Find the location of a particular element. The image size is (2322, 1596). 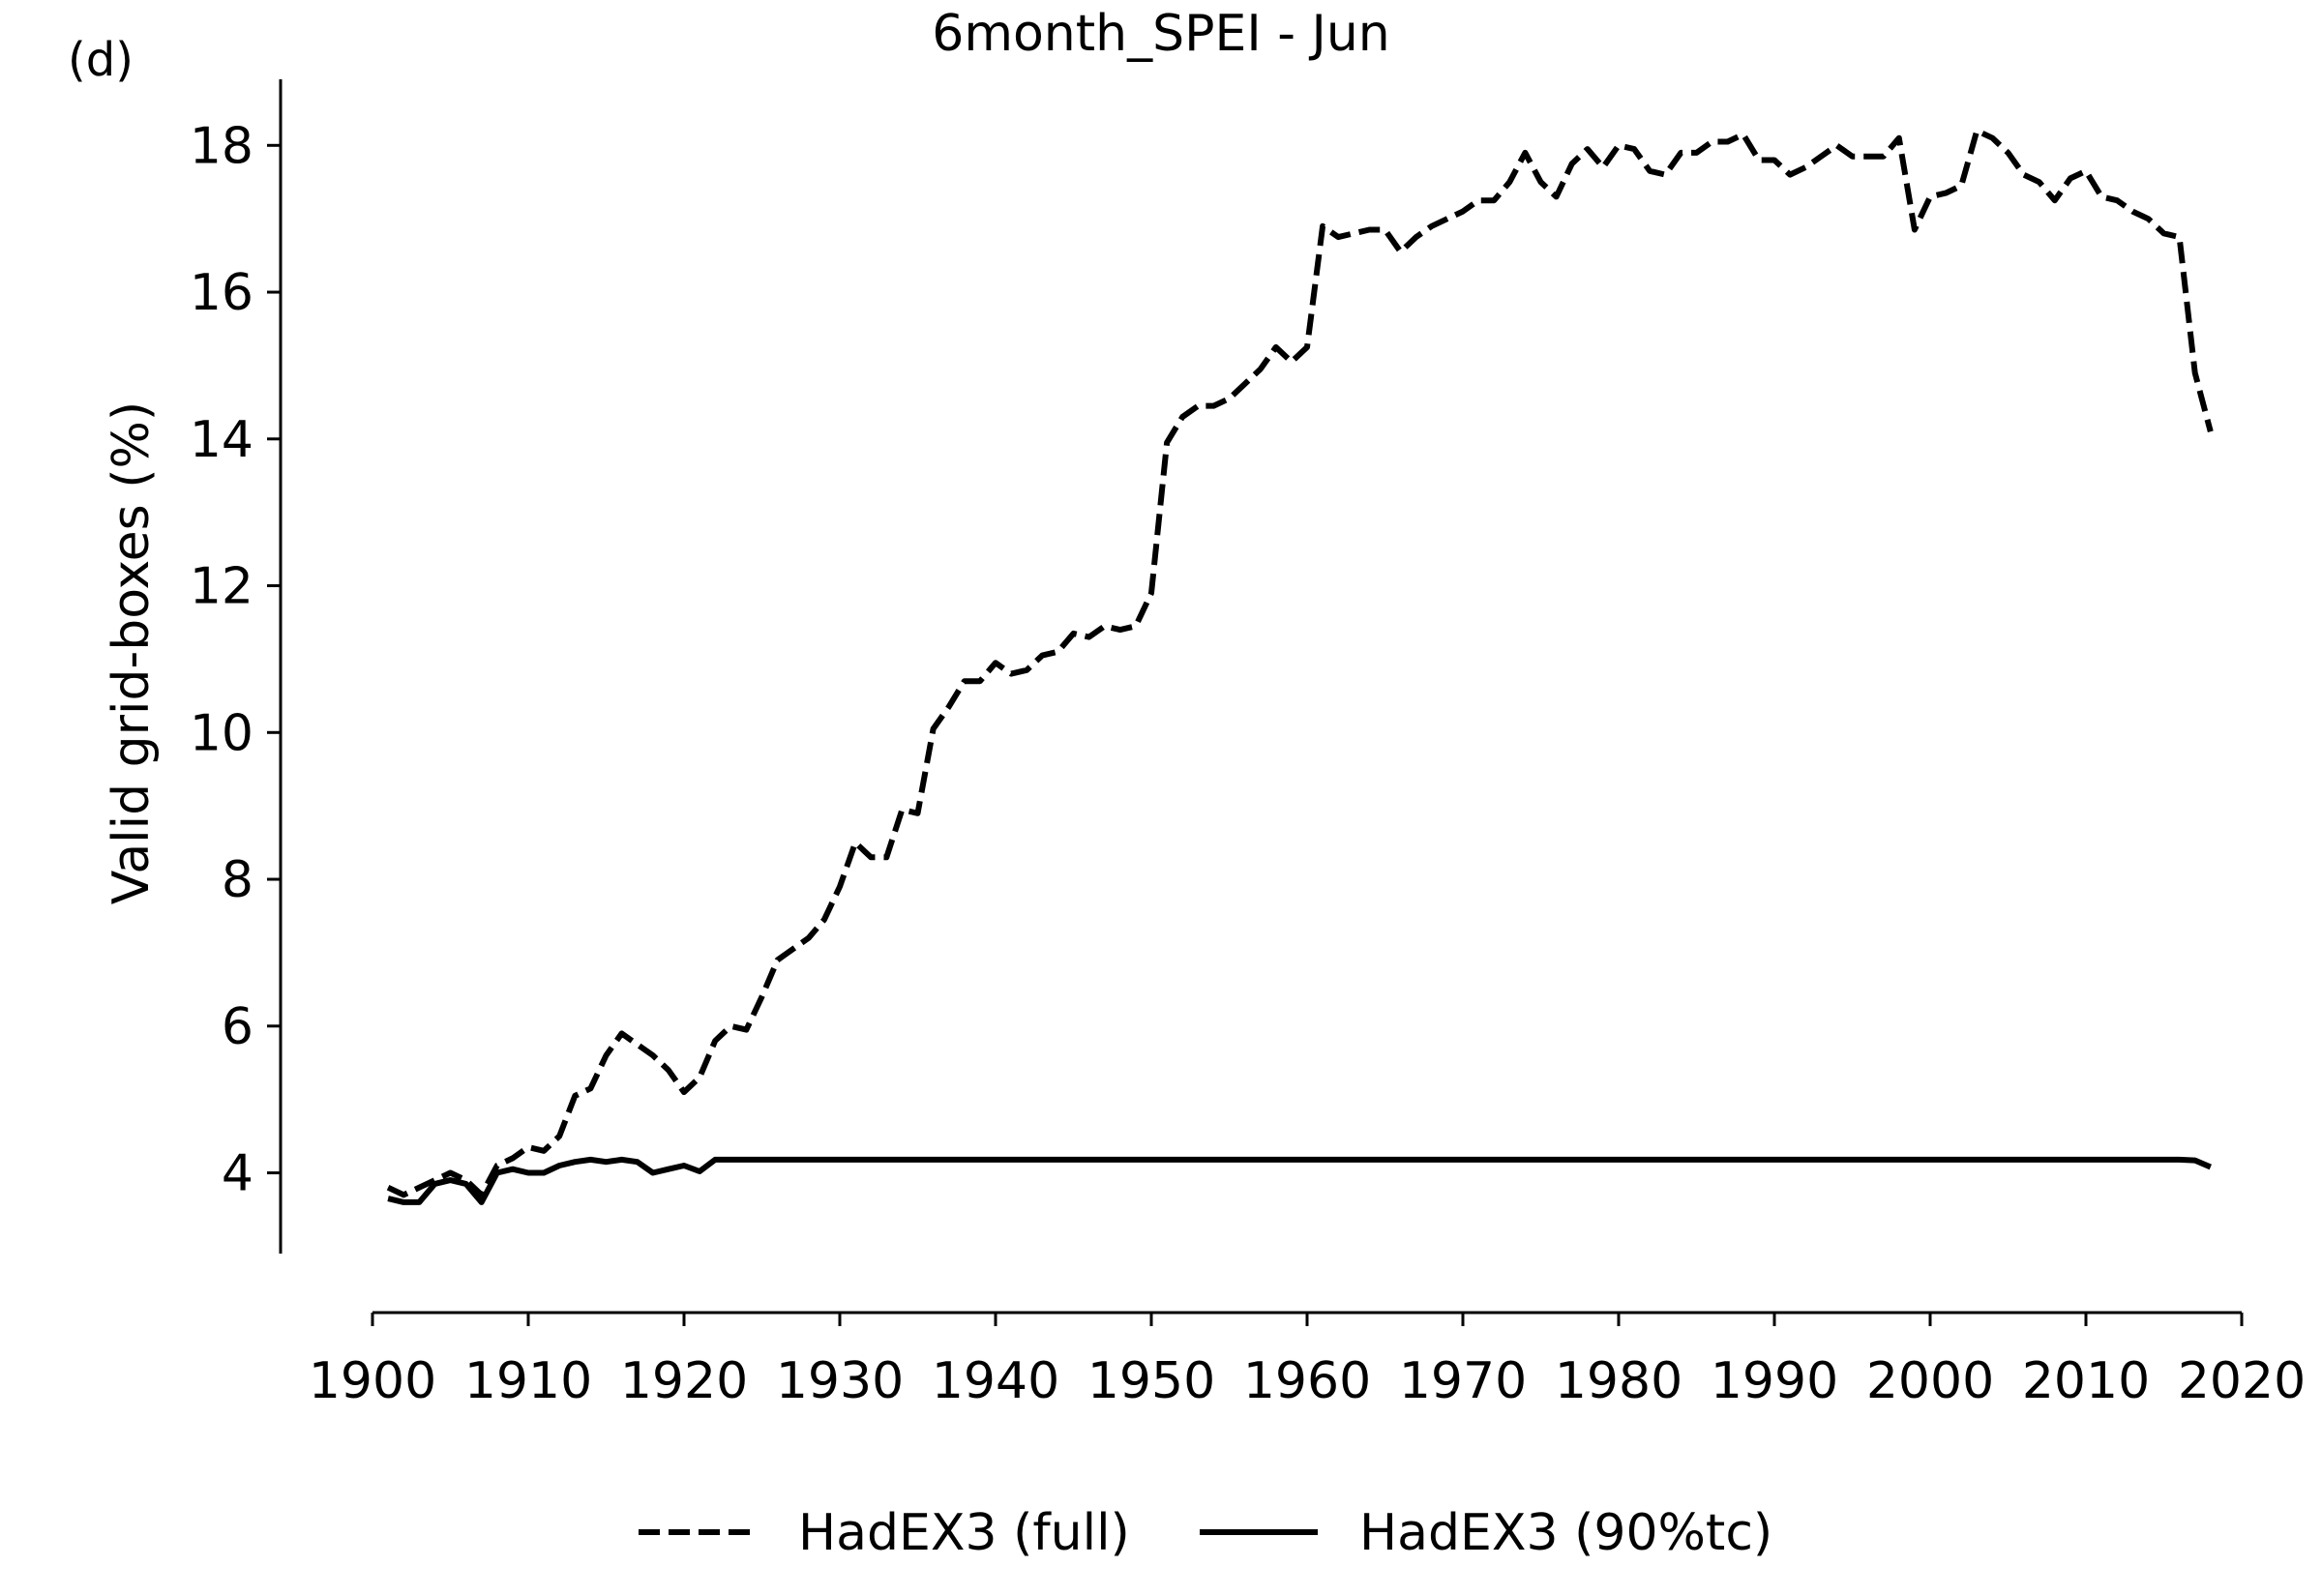

chart-title: 6month_SPEI - Jun is located at coordinates (1160, 34).